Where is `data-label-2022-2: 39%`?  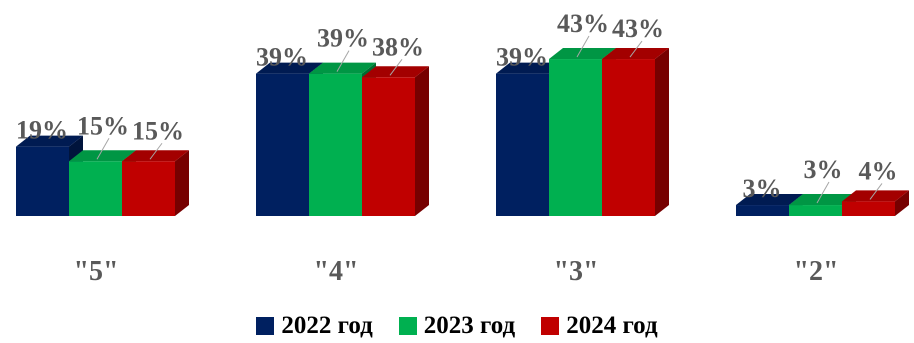
data-label-2022-2: 39% is located at coordinates (522, 57).